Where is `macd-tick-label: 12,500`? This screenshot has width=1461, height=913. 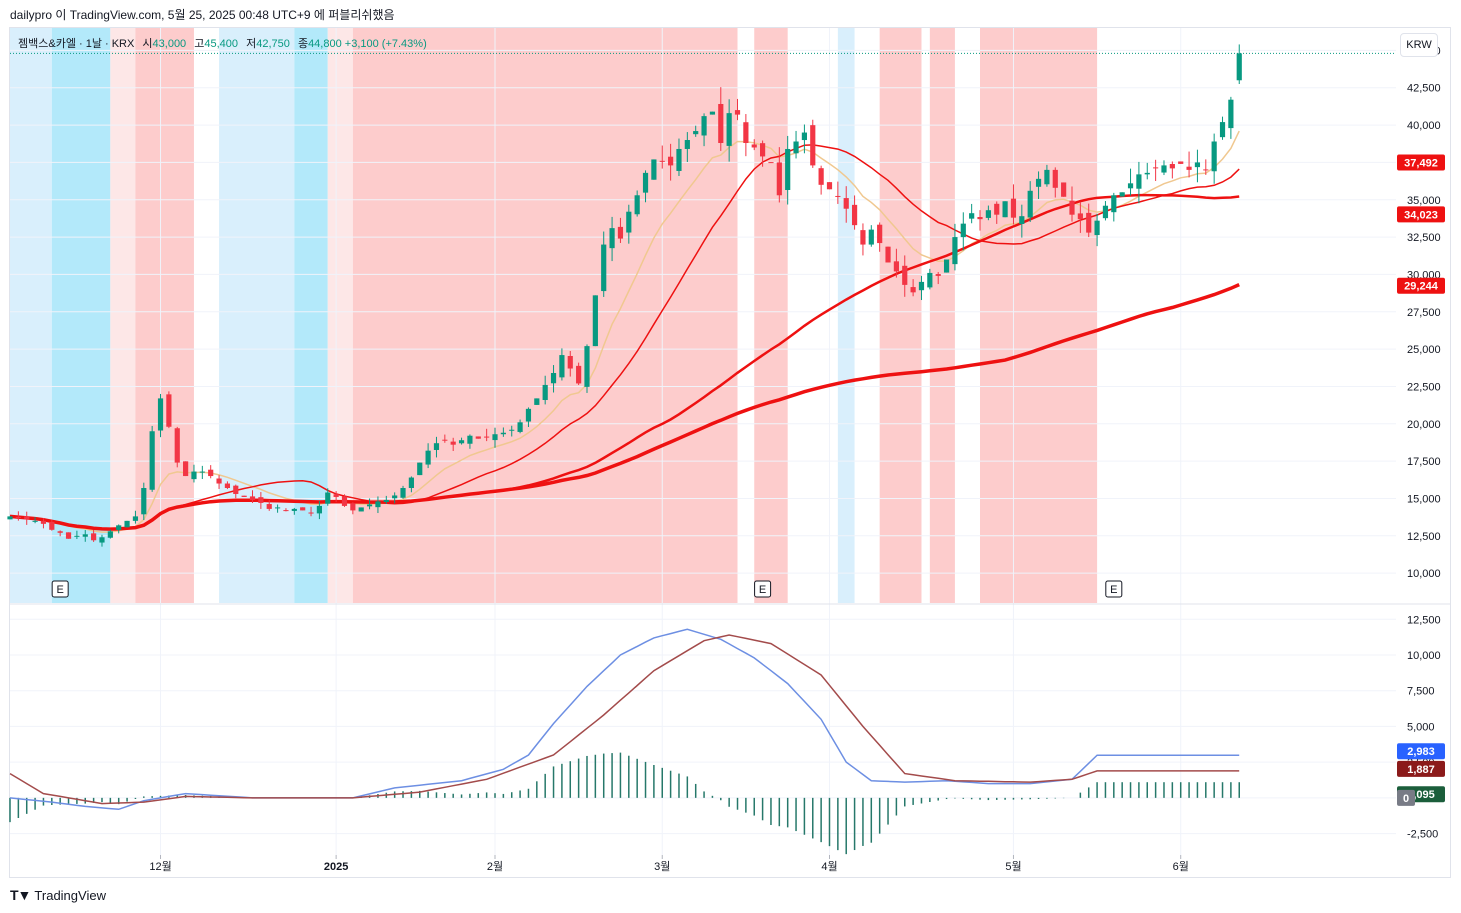
macd-tick-label: 12,500 is located at coordinates (1424, 620).